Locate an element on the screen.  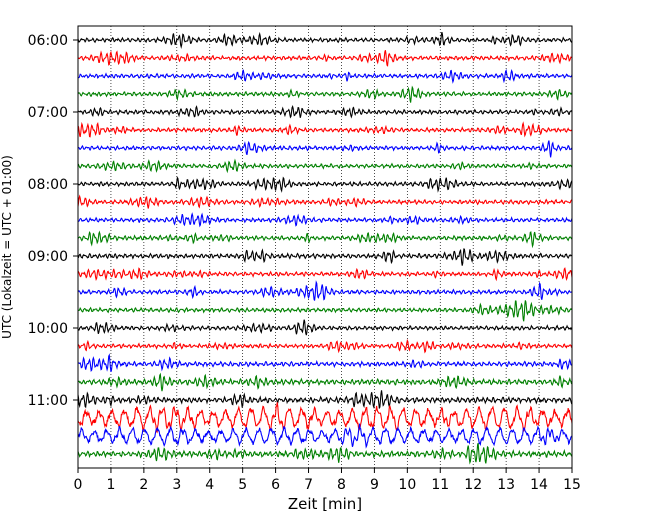
x-tick-label: 10 is located at coordinates (407, 485).